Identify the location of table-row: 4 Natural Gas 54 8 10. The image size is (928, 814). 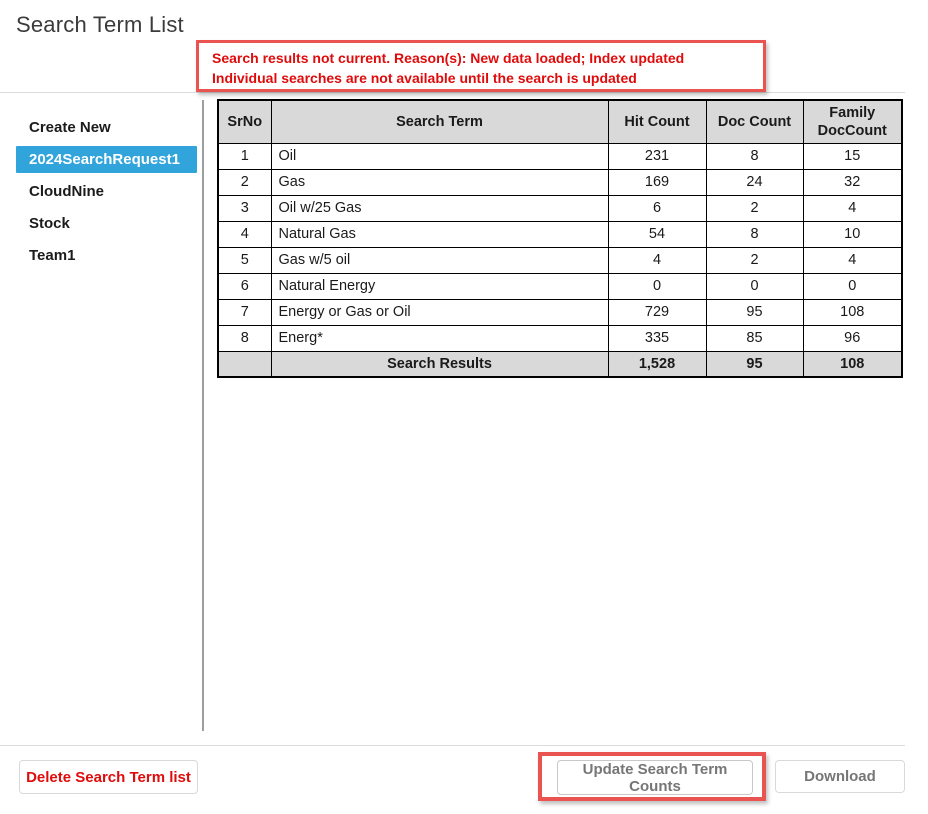
(560, 234).